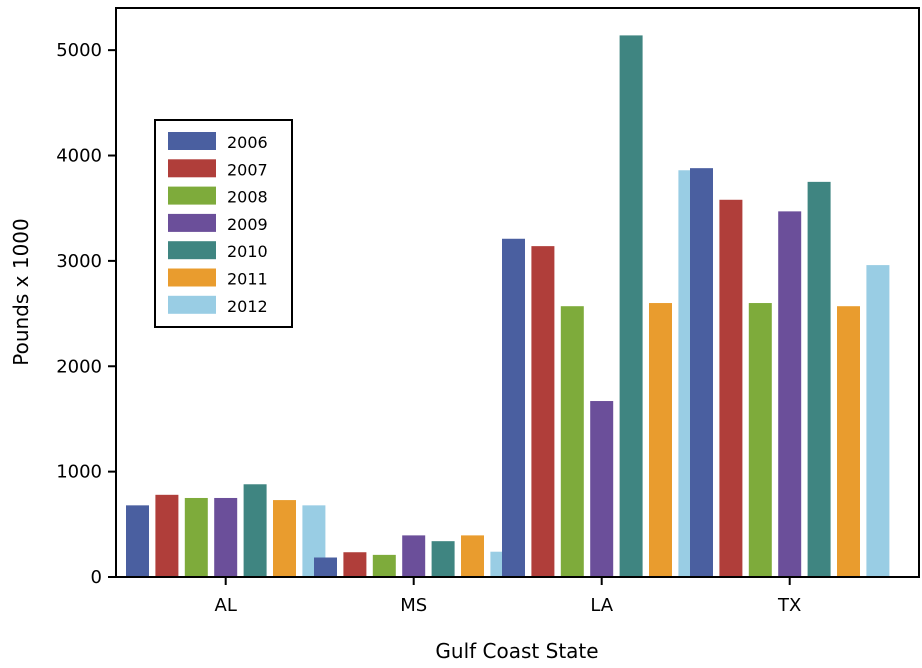 The width and height of the screenshot is (922, 668). I want to click on bar-la-2009, so click(602, 489).